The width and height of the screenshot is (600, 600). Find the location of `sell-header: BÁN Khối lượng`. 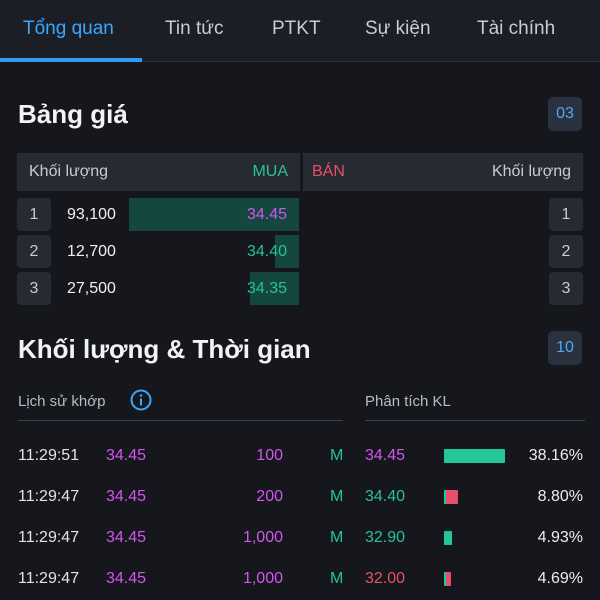

sell-header: BÁN Khối lượng is located at coordinates (443, 172).